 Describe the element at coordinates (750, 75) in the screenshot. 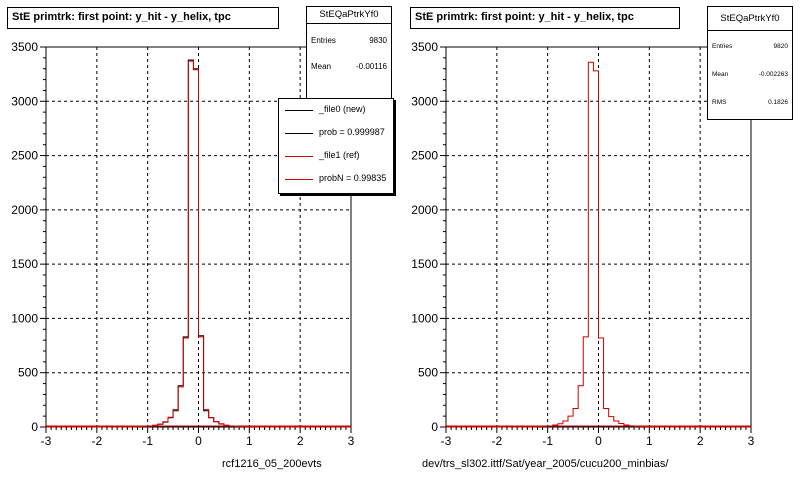

I see `stats-row-mean: Mean -0.002263` at that location.